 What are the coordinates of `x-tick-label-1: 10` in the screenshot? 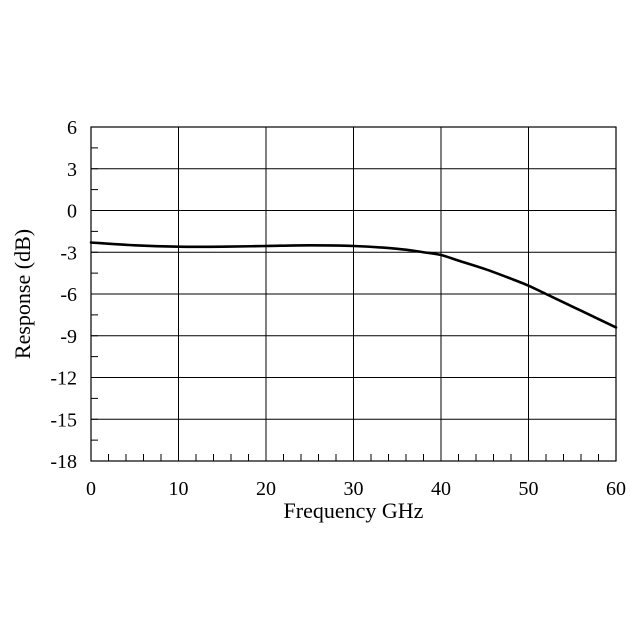 It's located at (179, 489).